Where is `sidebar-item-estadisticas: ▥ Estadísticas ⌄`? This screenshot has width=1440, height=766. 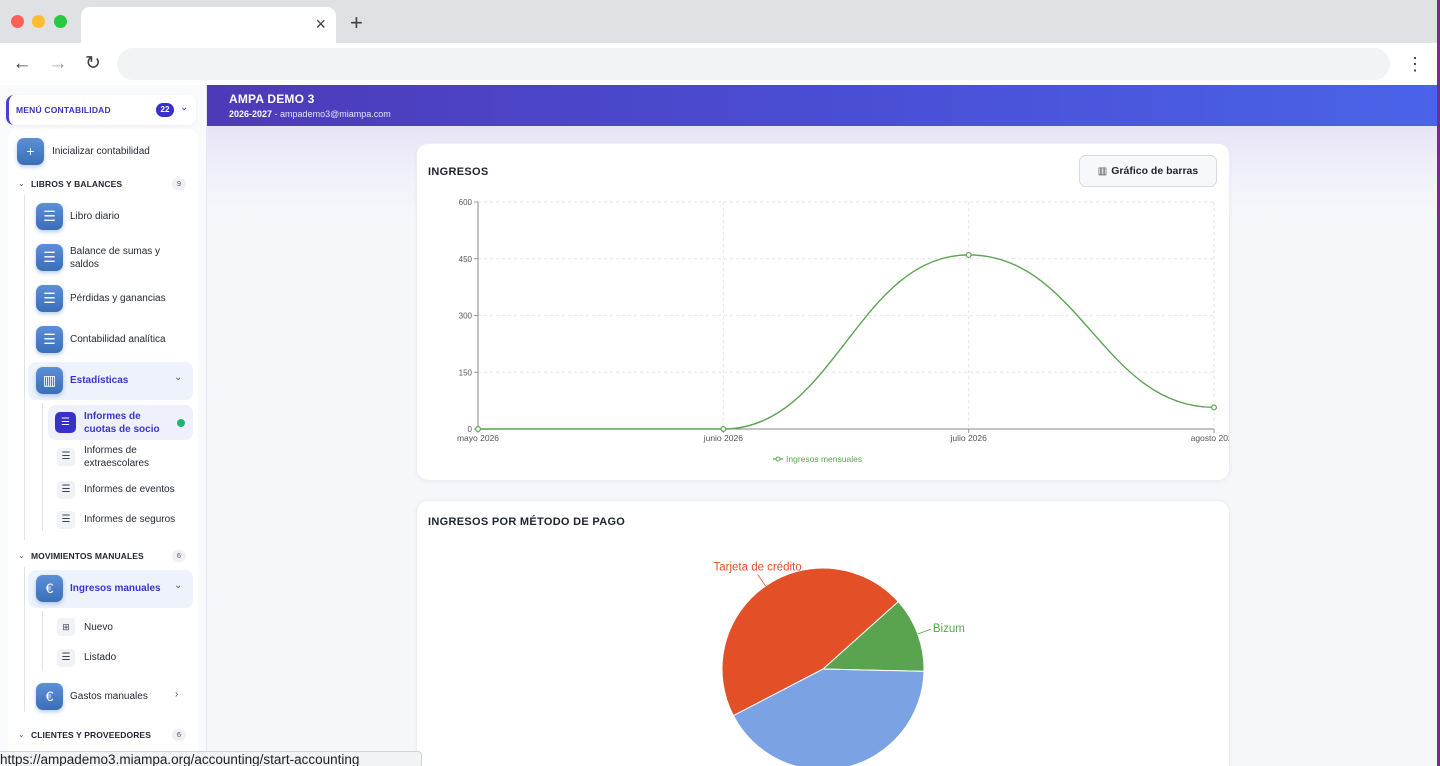
sidebar-item-estadisticas: ▥ Estadísticas ⌄ is located at coordinates (110, 381).